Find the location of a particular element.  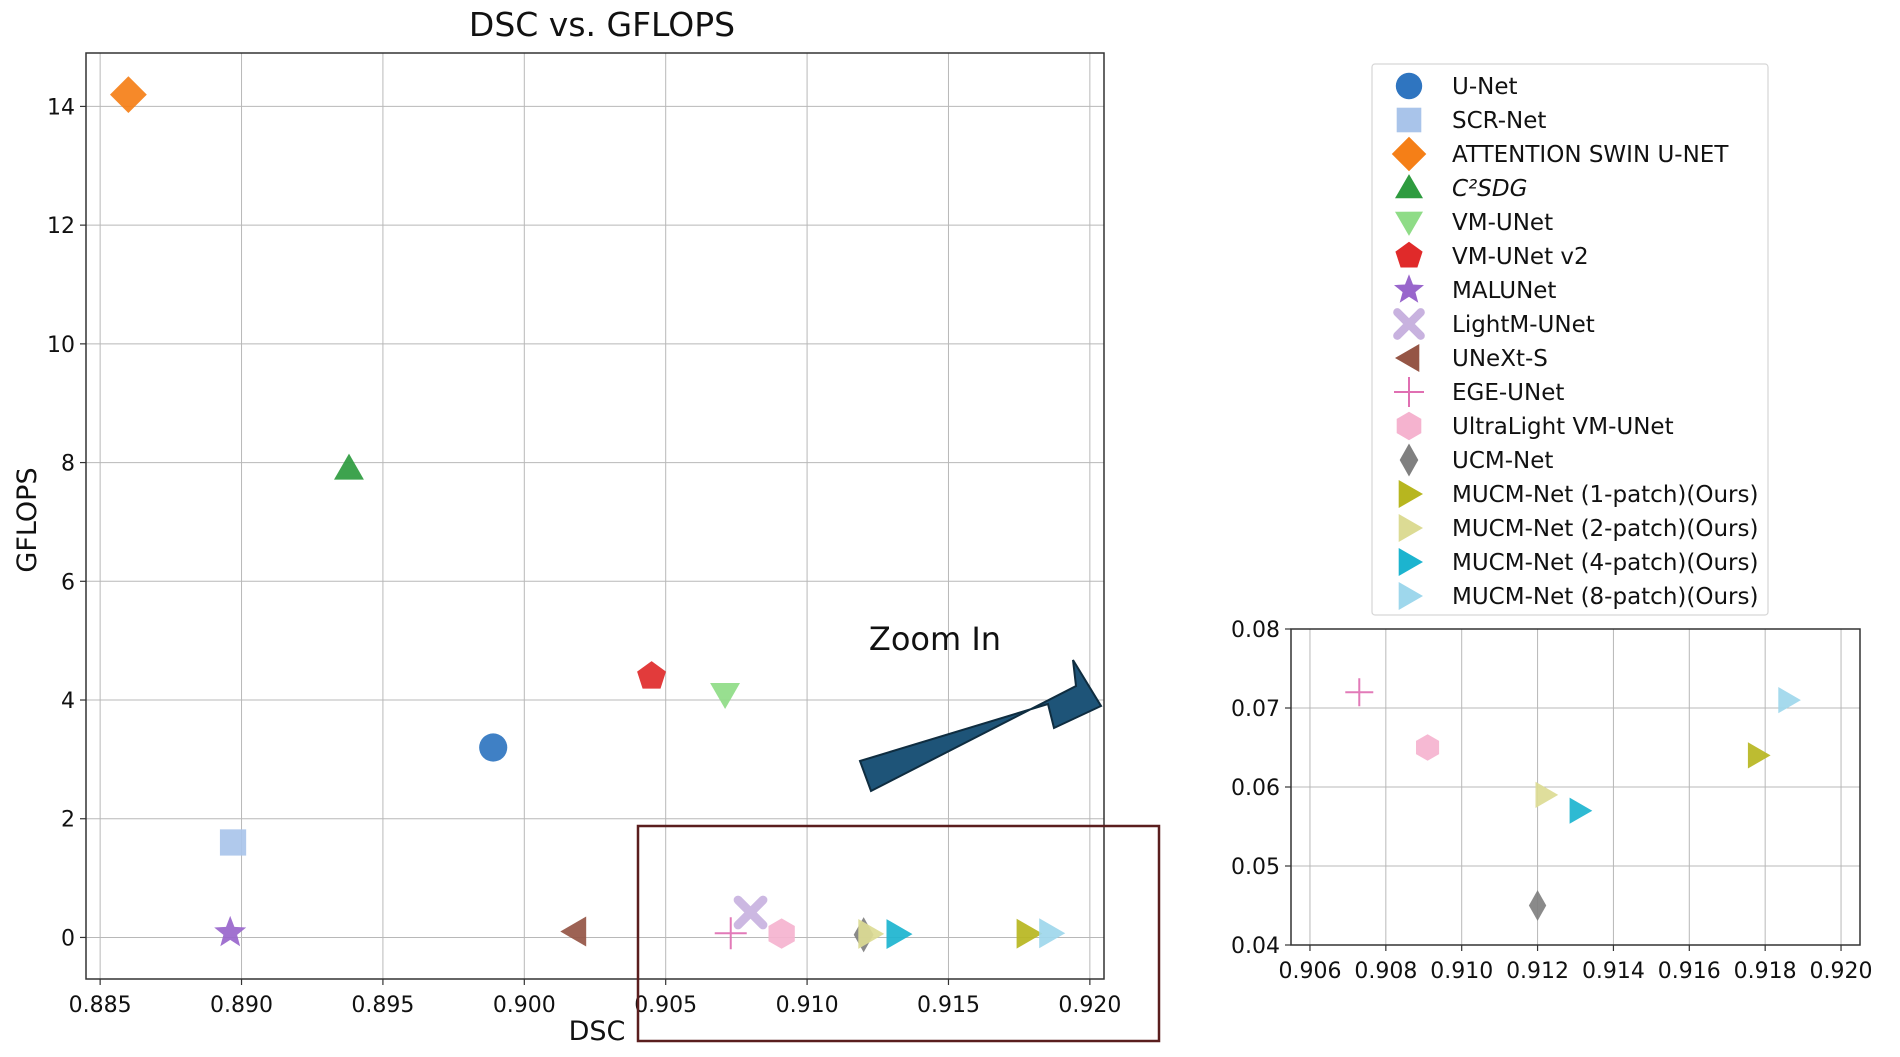

legend-marker-malunet is located at coordinates (1409, 288).